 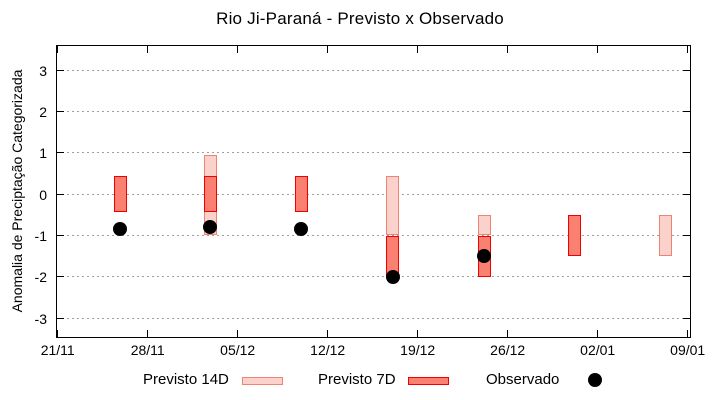 What do you see at coordinates (598, 350) in the screenshot?
I see `x-tick-label: 02/01` at bounding box center [598, 350].